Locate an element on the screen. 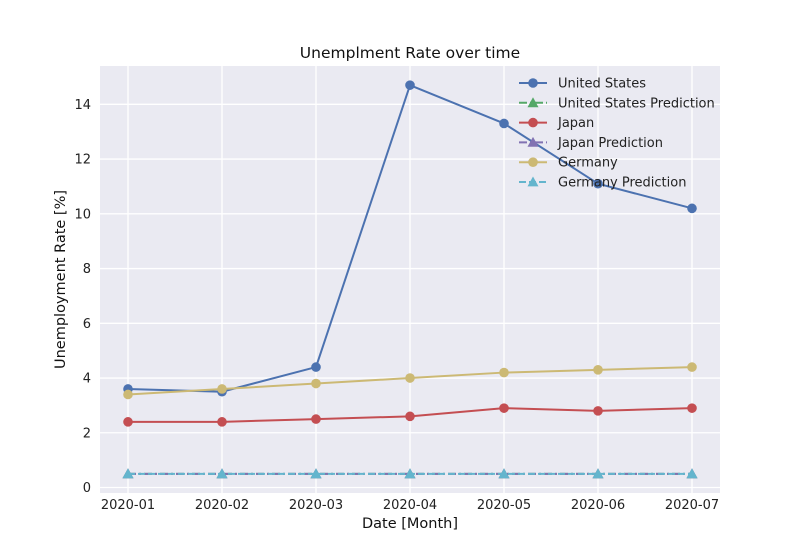 The image size is (800, 550). x-axis-title: Date [Month] is located at coordinates (410, 524).